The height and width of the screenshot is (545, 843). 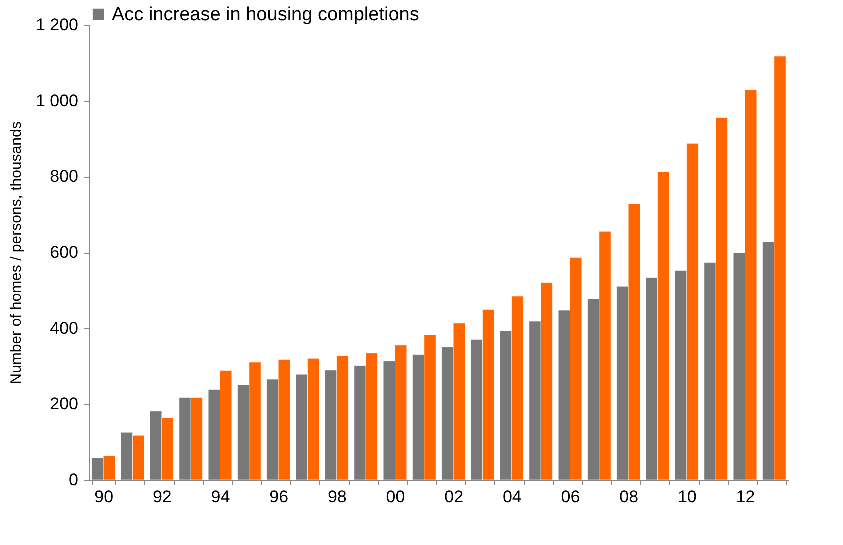 What do you see at coordinates (570, 497) in the screenshot?
I see `x-tick-label: 06` at bounding box center [570, 497].